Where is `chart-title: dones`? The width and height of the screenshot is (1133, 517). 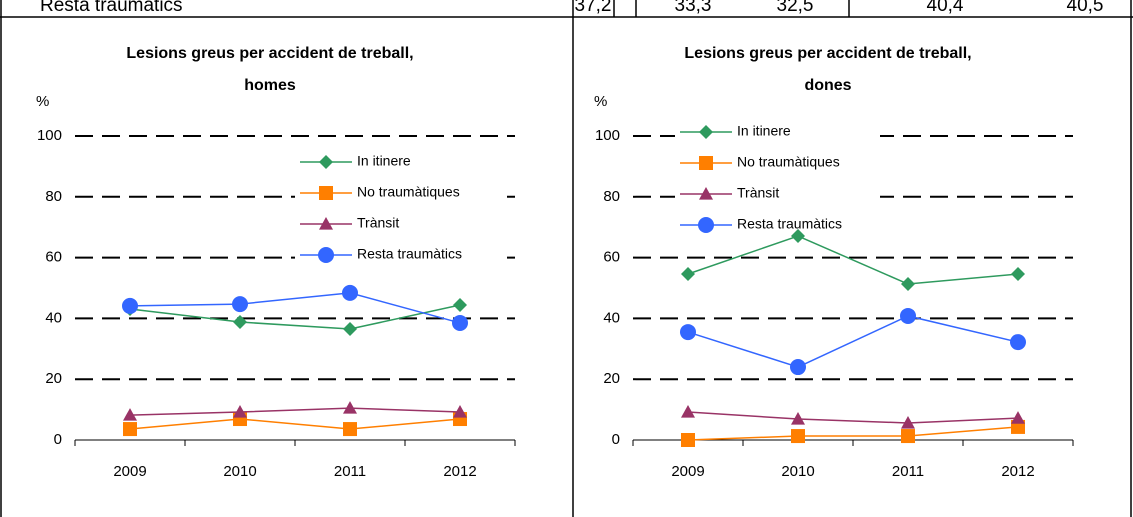 chart-title: dones is located at coordinates (827, 85).